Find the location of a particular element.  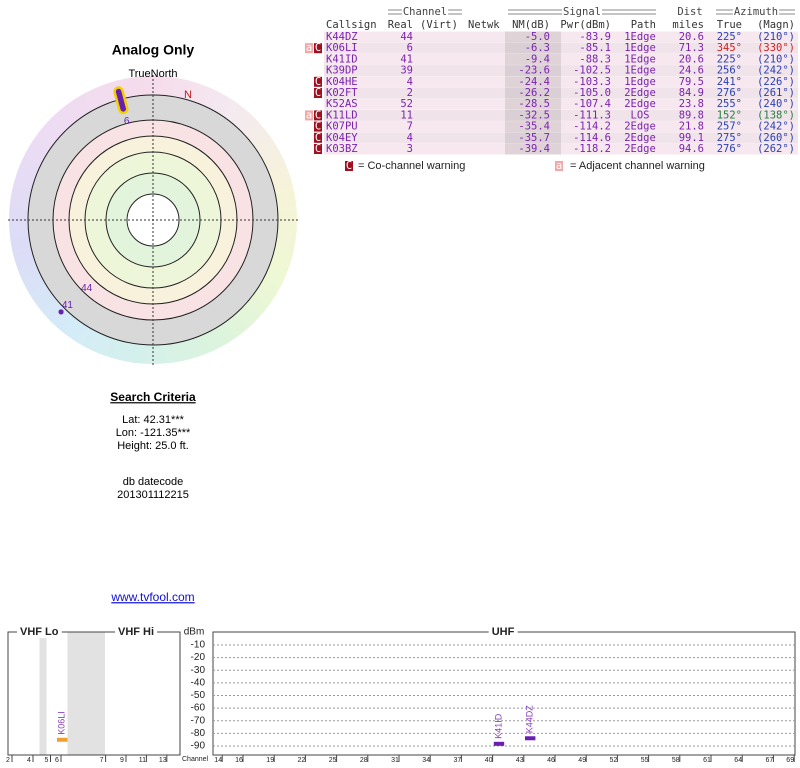

site-link: www.tvfool.com is located at coordinates (152, 597).